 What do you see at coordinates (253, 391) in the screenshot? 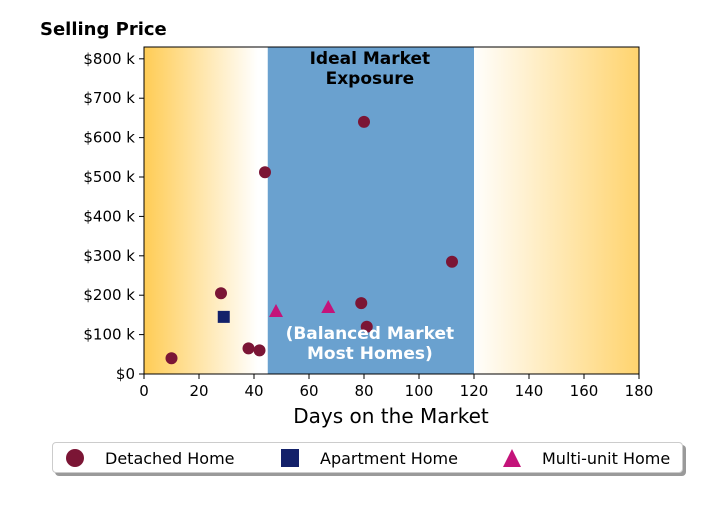
I see `x-tick-label: 40` at bounding box center [253, 391].